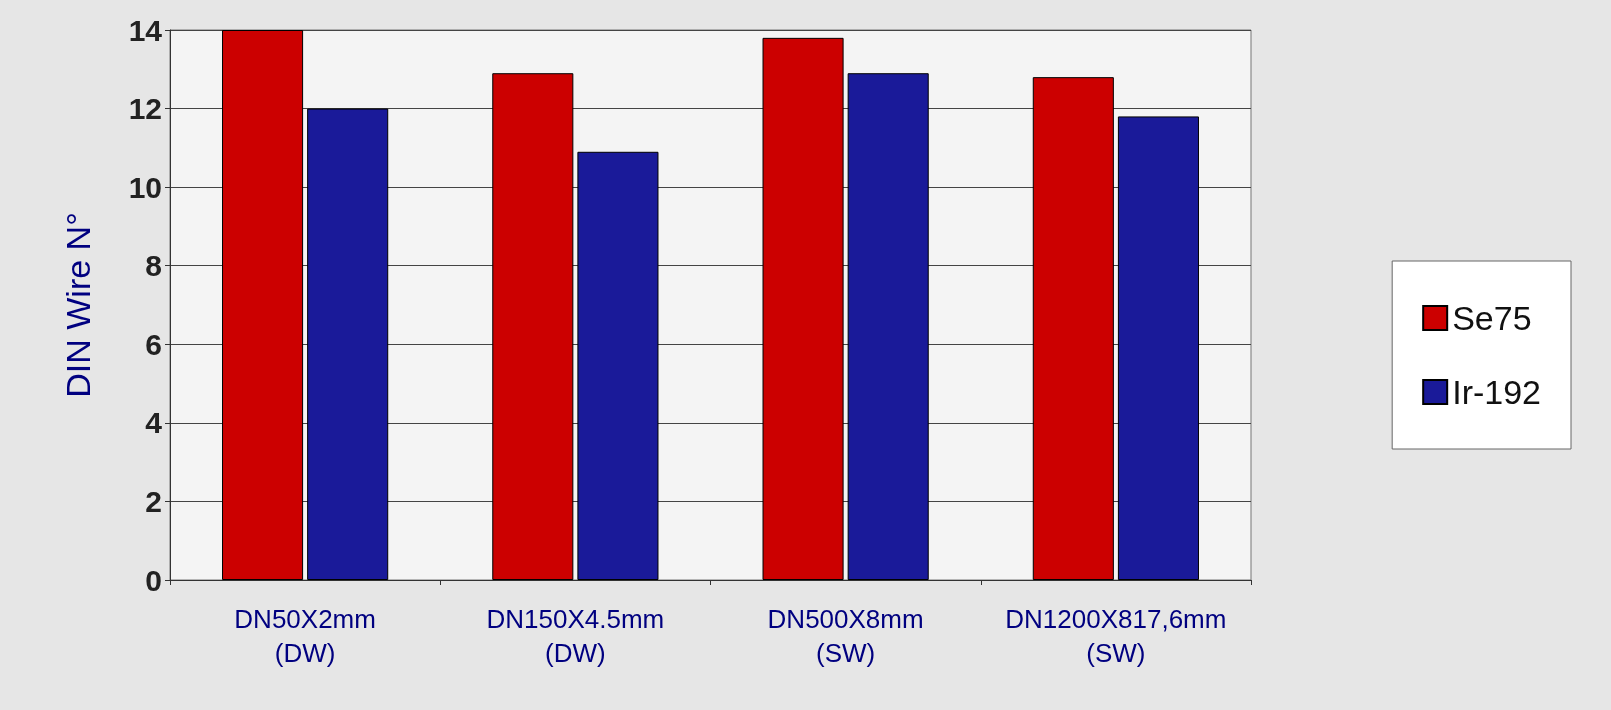 This screenshot has width=1611, height=710. Describe the element at coordinates (153, 344) in the screenshot. I see `y-tick-label: 6` at that location.